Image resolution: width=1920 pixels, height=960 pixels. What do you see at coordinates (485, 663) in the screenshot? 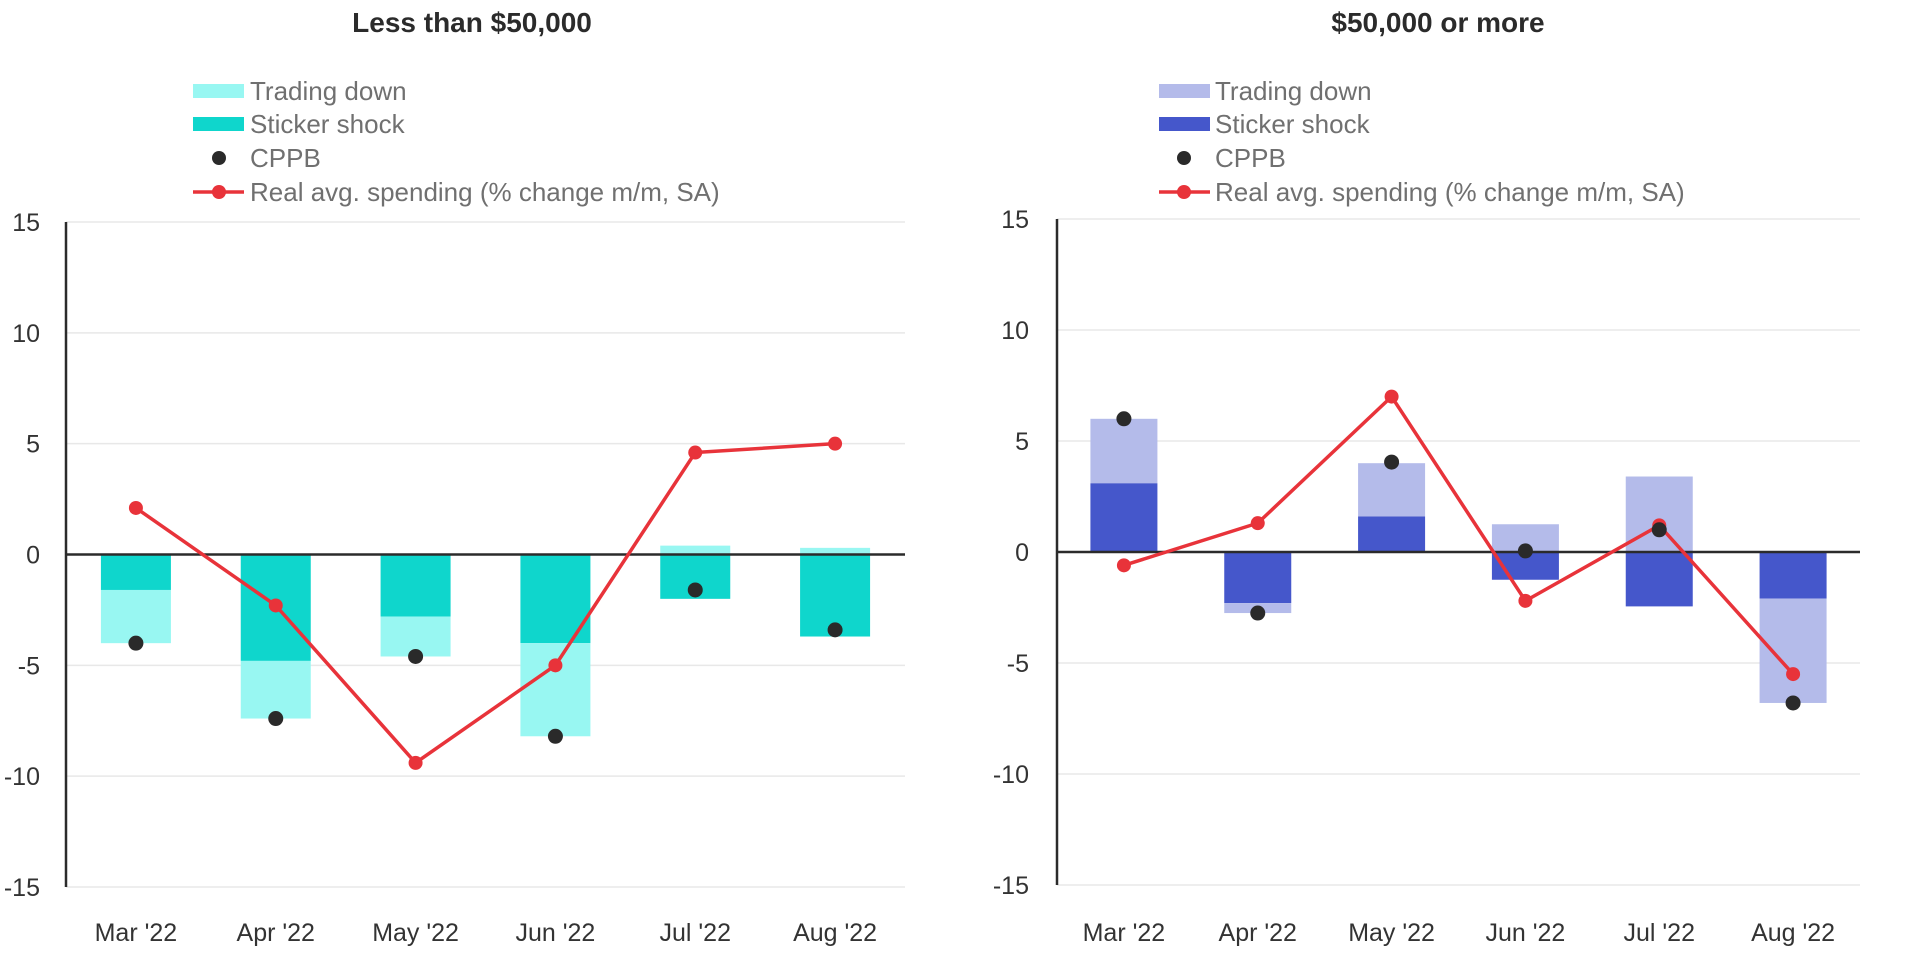
I see `cppb-dots` at bounding box center [485, 663].